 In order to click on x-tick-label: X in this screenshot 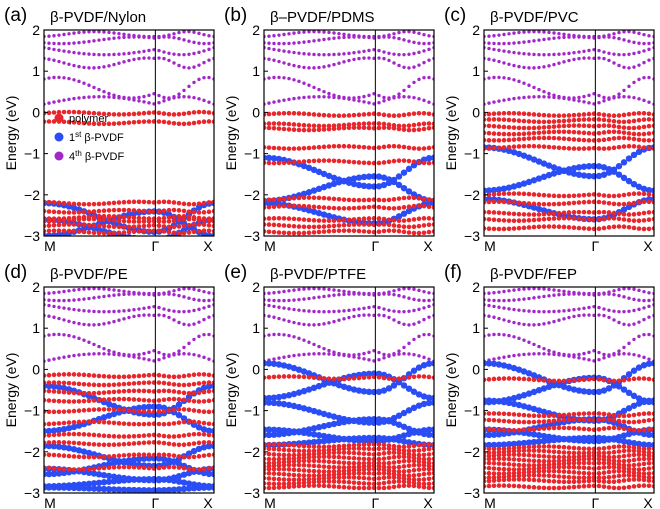, I will do `click(208, 246)`.